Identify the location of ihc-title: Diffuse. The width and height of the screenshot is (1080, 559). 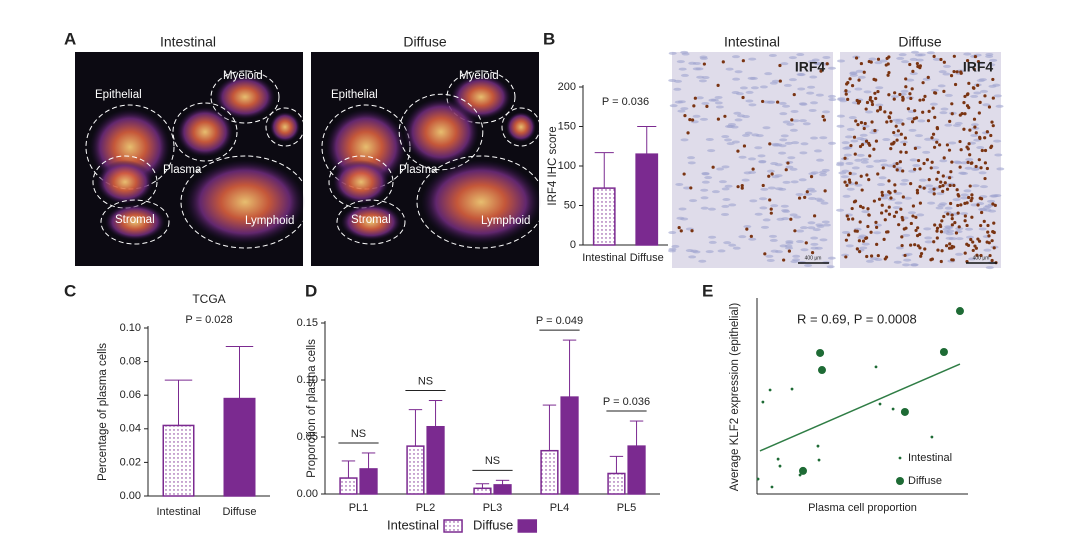
(920, 42).